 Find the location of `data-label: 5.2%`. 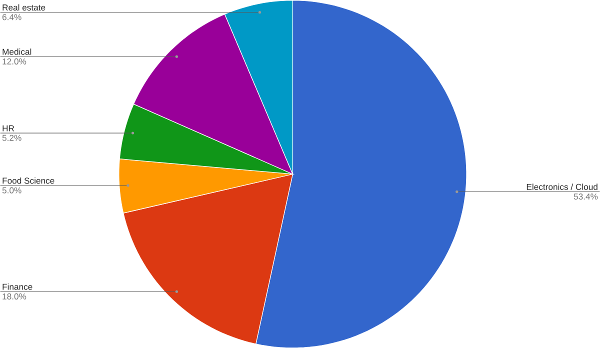

data-label: 5.2% is located at coordinates (12, 137).